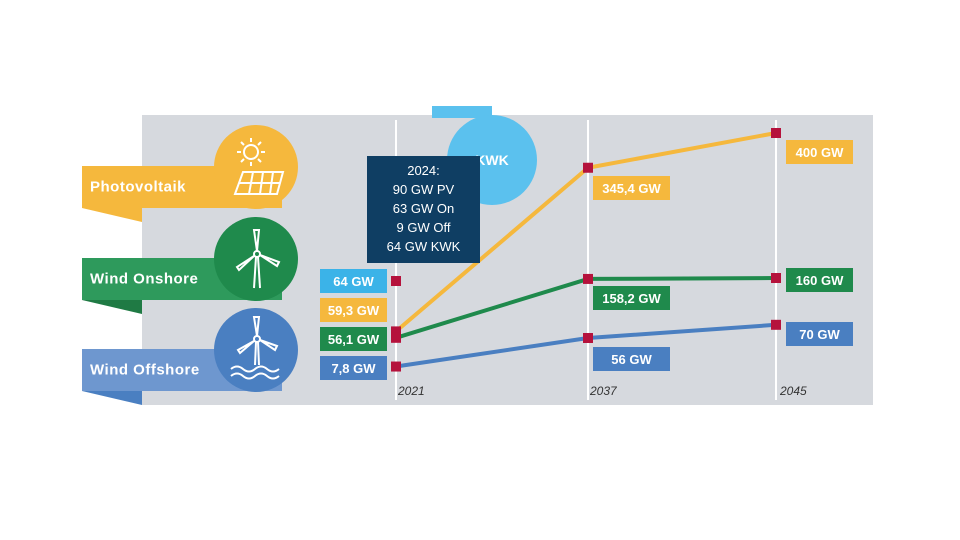 This screenshot has height=540, width=960. I want to click on offshore-value-label-2021: 7,8 GW, so click(353, 368).